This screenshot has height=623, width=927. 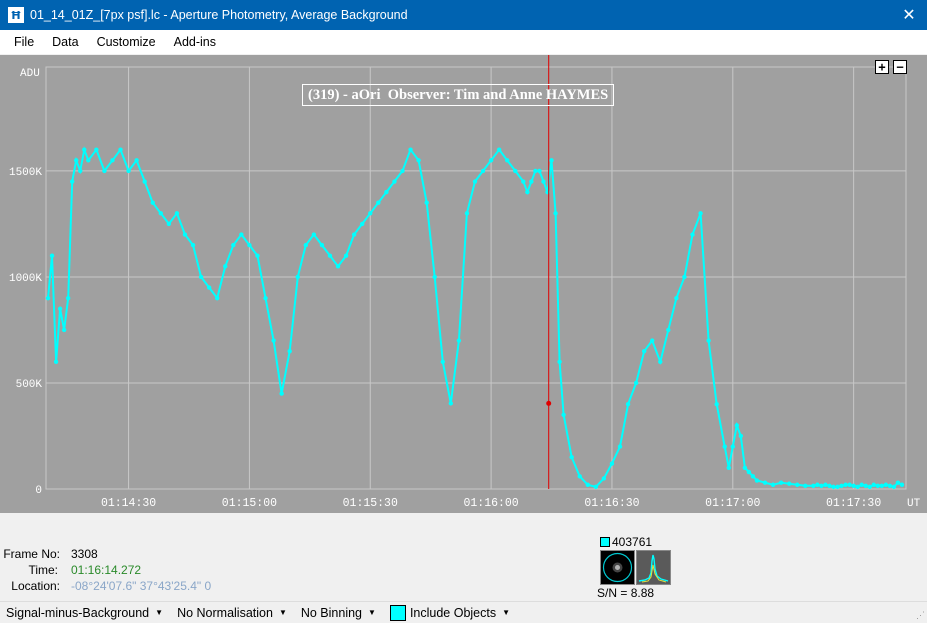 What do you see at coordinates (882, 67) in the screenshot?
I see `zoom-in-button: +` at bounding box center [882, 67].